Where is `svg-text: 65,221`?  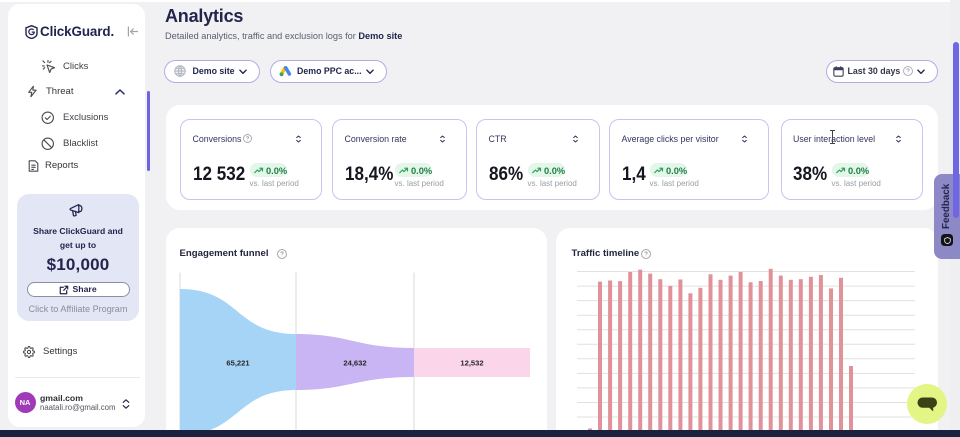
svg-text: 65,221 is located at coordinates (238, 363).